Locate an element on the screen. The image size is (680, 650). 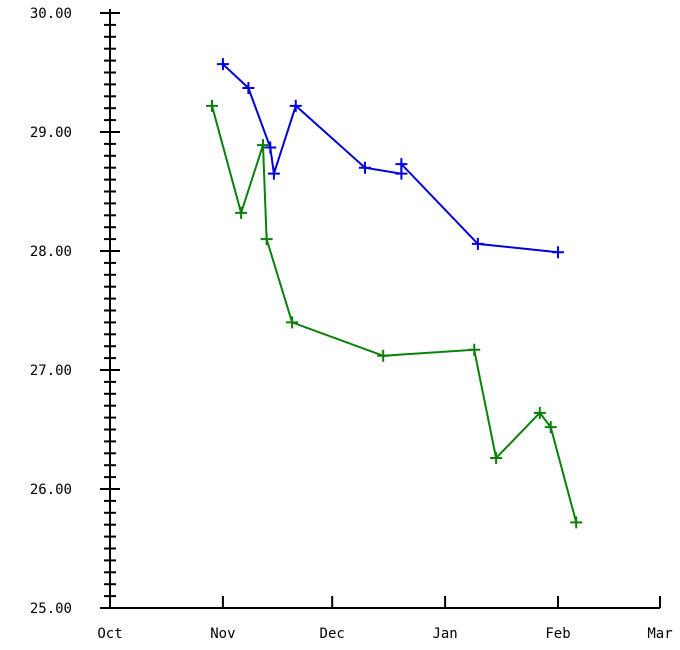
y-tick-label: 27.00 is located at coordinates (51, 371).